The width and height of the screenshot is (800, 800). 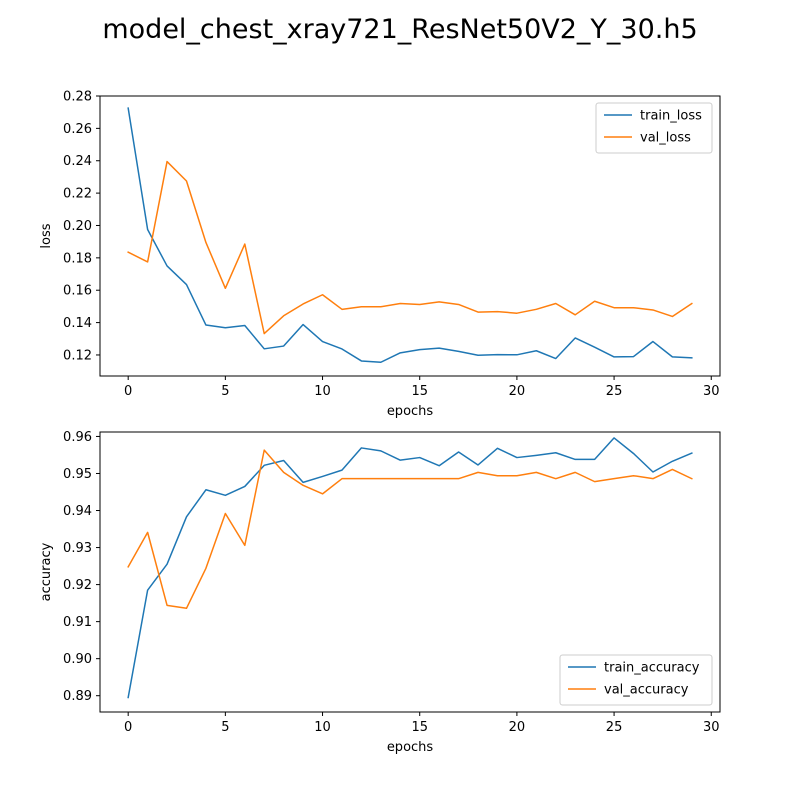 I want to click on accuracy-xtick-label: 5, so click(x=225, y=727).